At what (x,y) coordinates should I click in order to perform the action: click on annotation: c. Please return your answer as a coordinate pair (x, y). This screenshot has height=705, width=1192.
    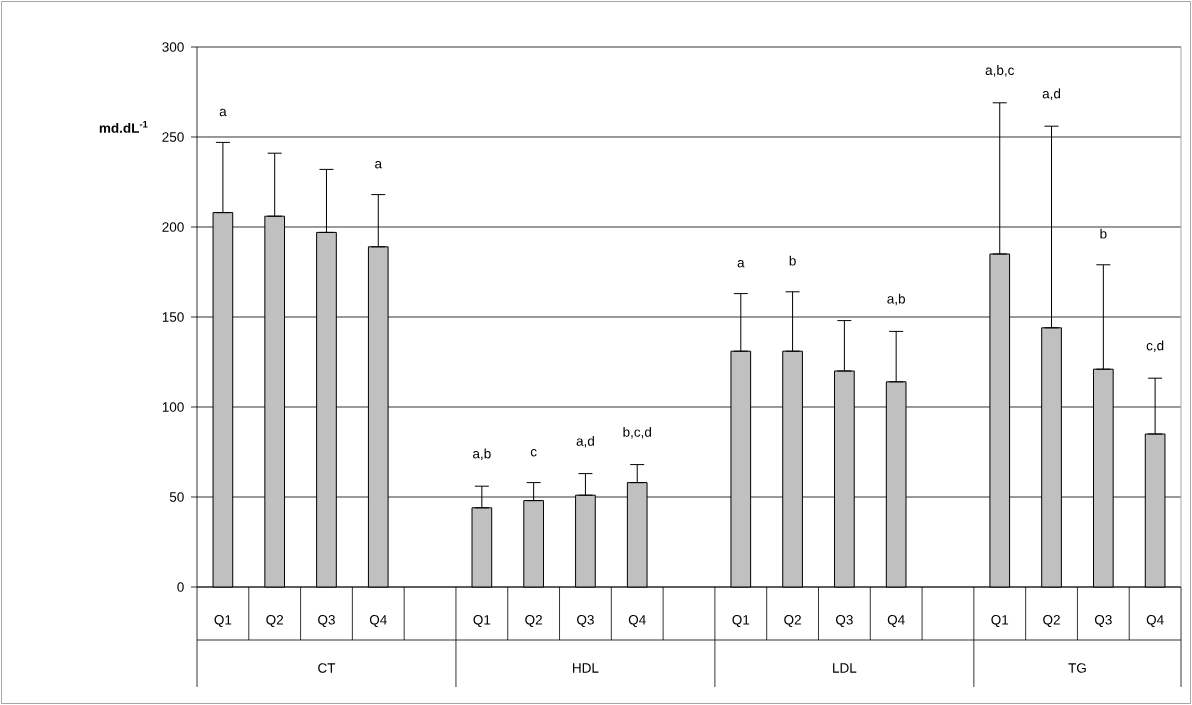
    Looking at the image, I should click on (533, 453).